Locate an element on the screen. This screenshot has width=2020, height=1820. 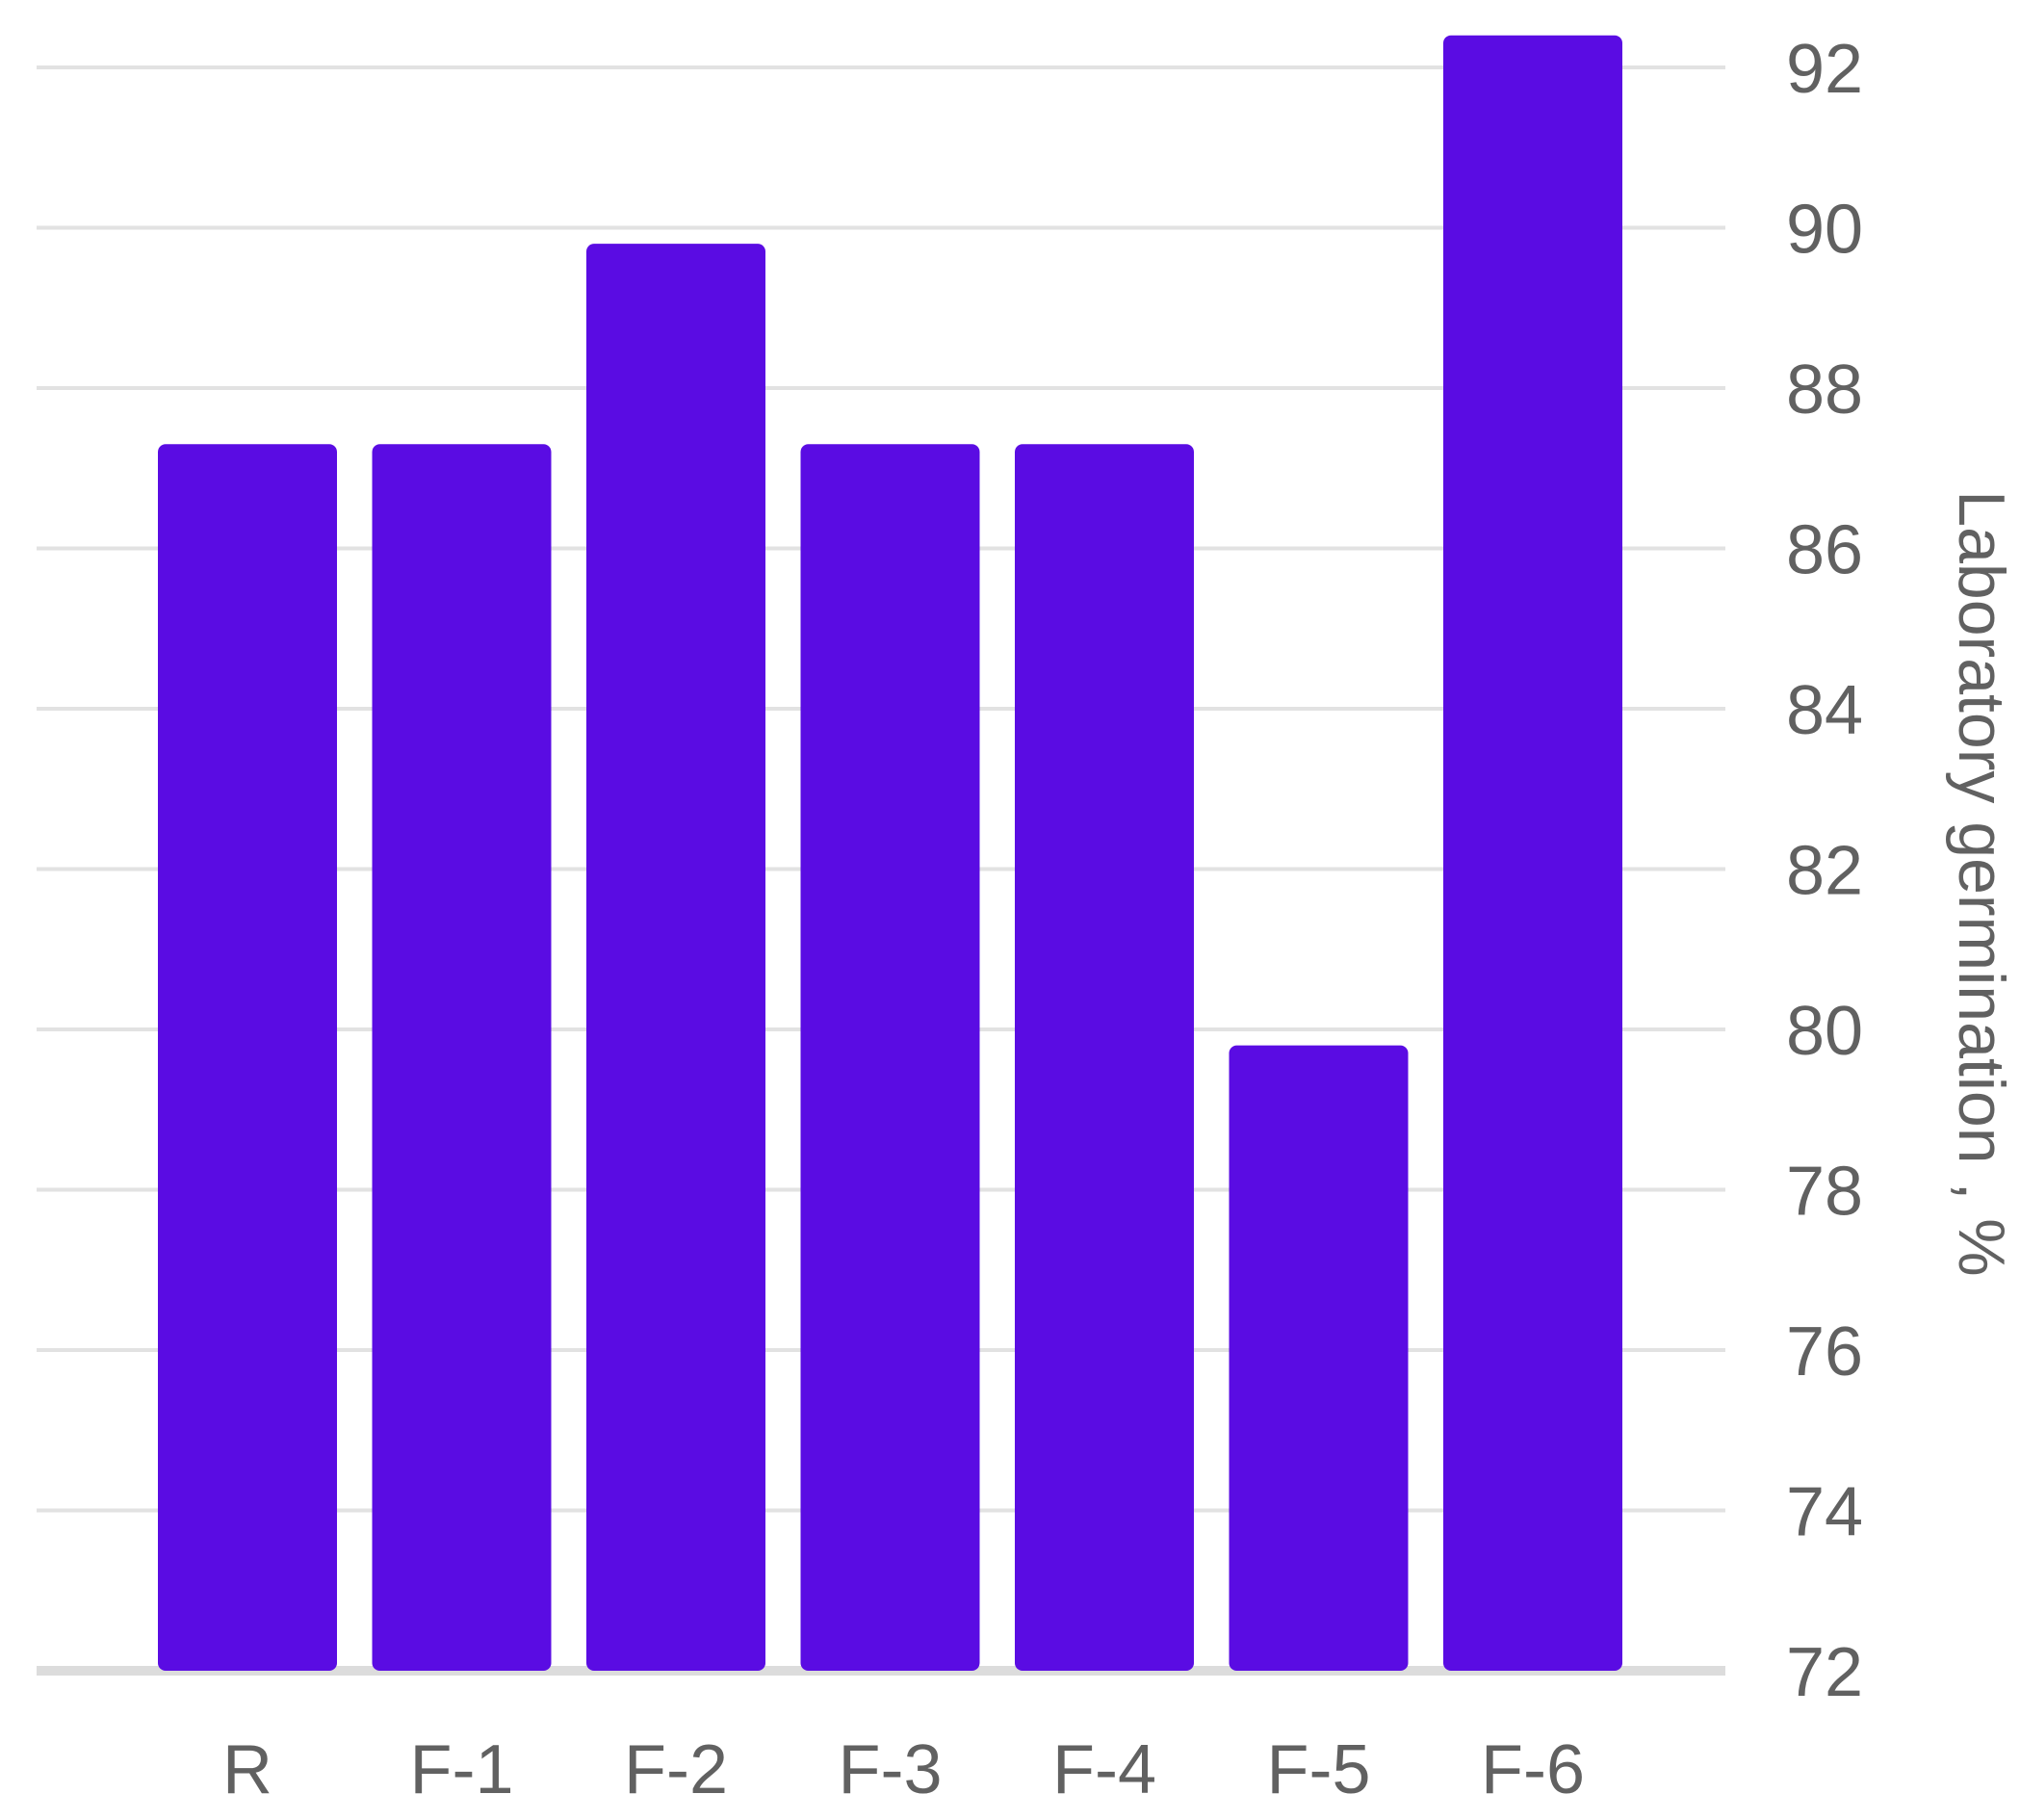
y-tick-label: 82 is located at coordinates (1824, 871).